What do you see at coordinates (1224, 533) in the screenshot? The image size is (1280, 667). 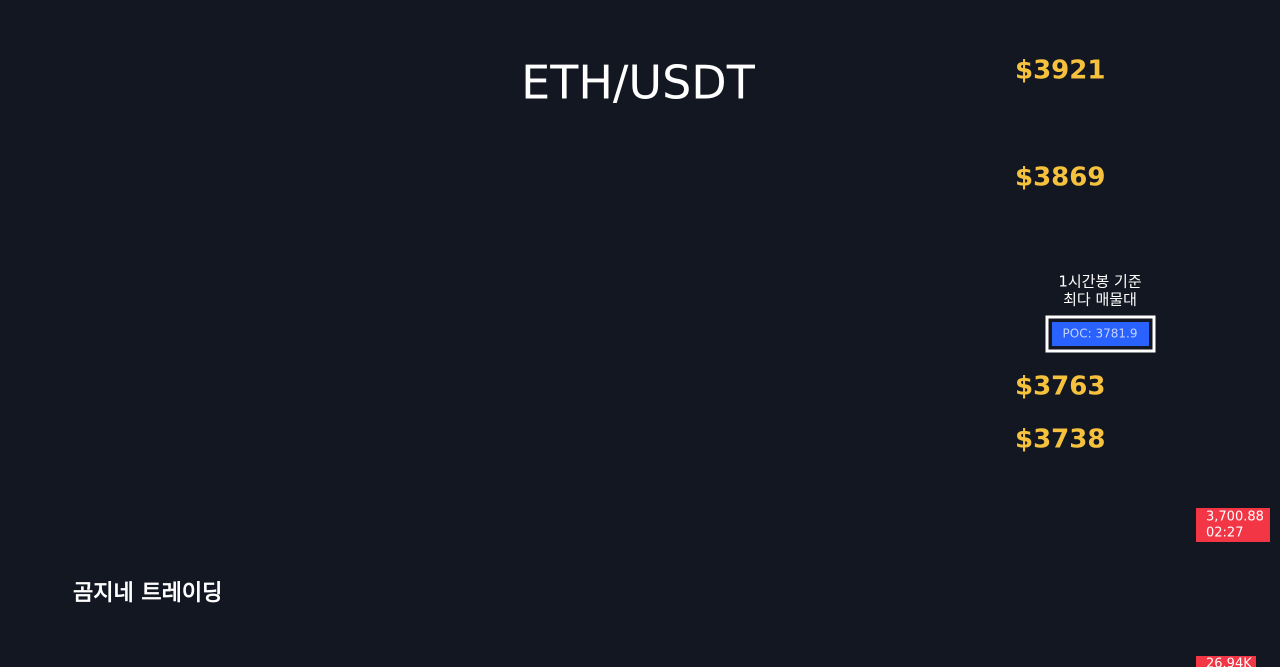 I see `countdown: 02:27` at bounding box center [1224, 533].